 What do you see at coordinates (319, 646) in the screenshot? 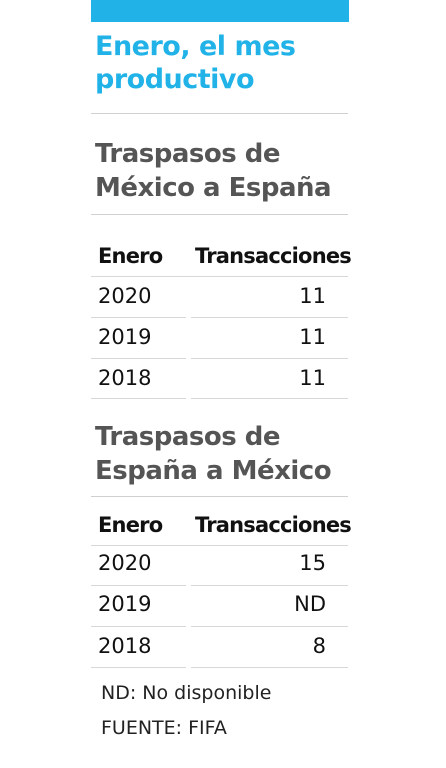
I see `row-value: 8` at bounding box center [319, 646].